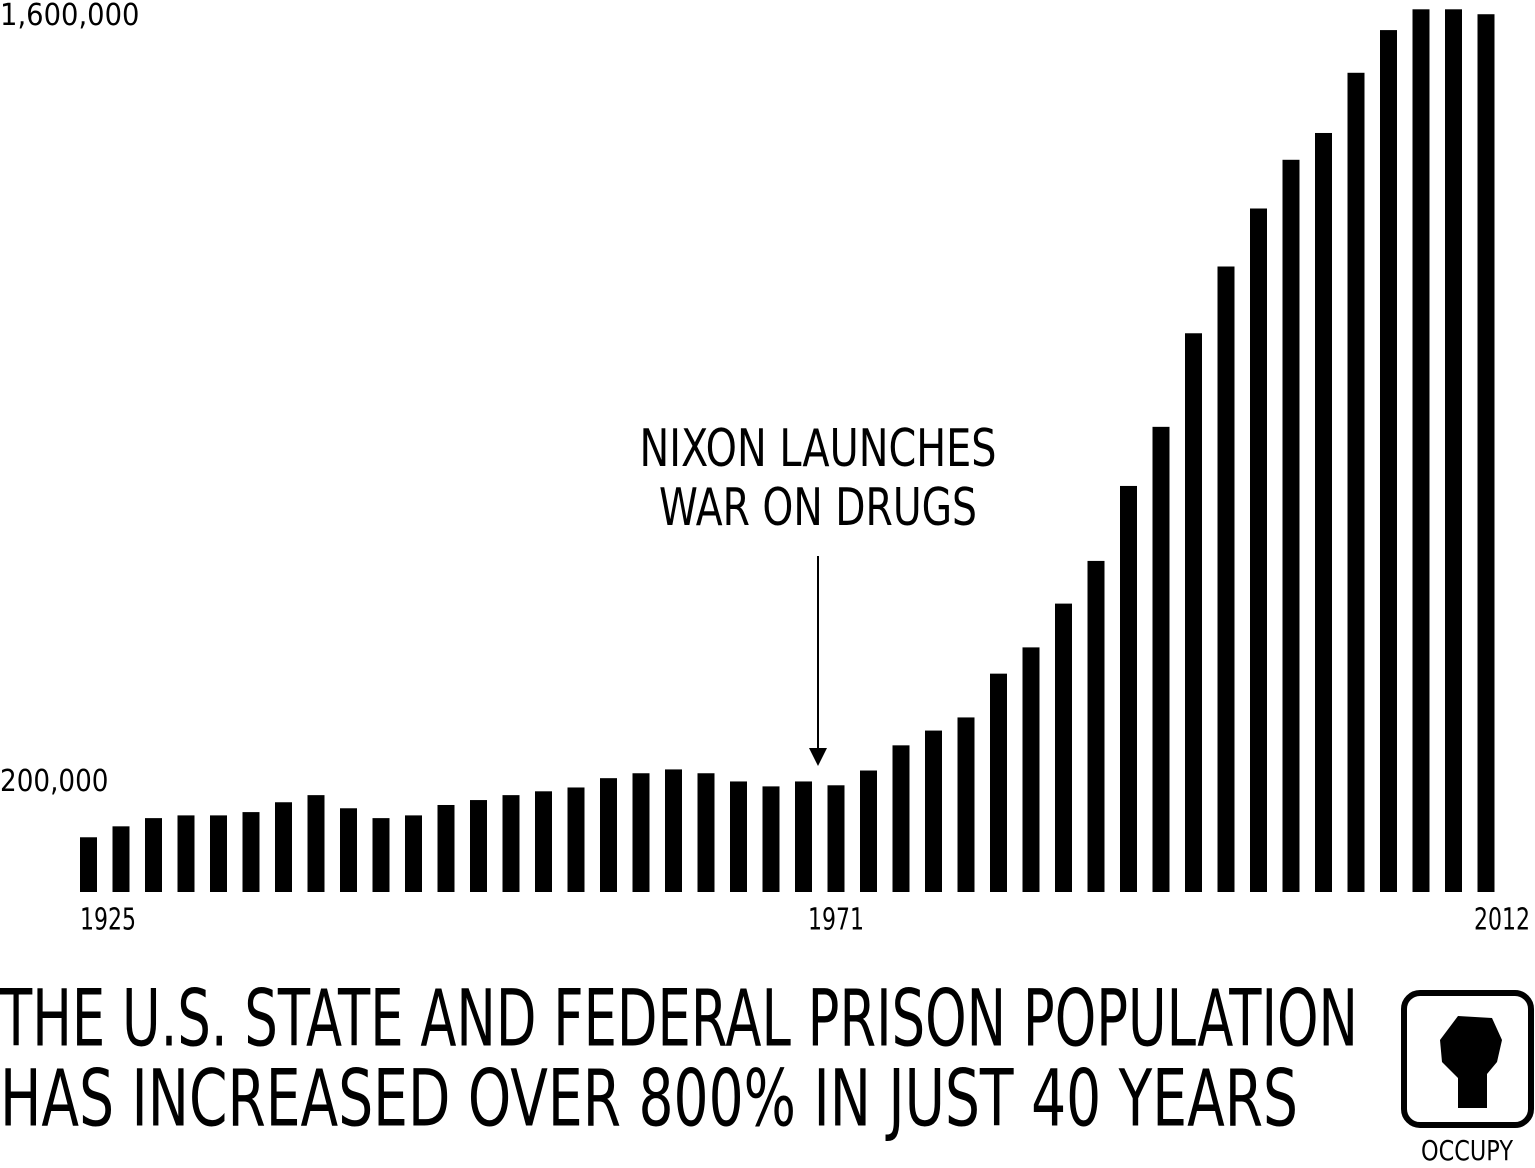 Image resolution: width=1535 pixels, height=1168 pixels. What do you see at coordinates (108, 920) in the screenshot?
I see `x-tick-label: 1925` at bounding box center [108, 920].